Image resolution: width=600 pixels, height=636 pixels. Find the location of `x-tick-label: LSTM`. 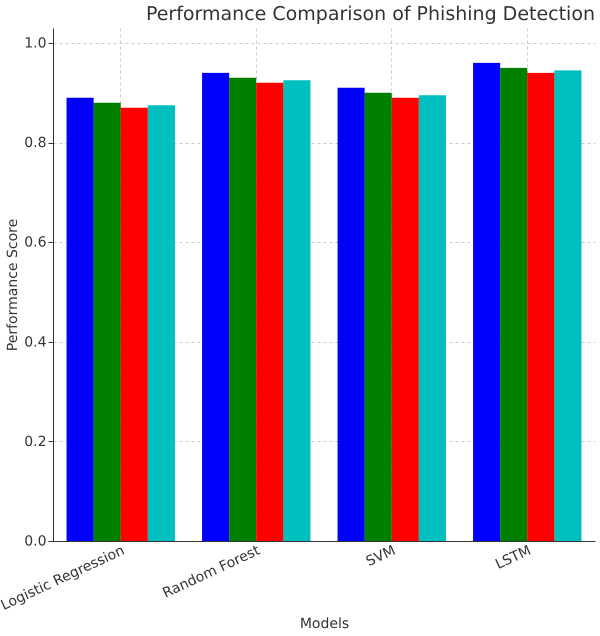

x-tick-label: LSTM is located at coordinates (513, 557).